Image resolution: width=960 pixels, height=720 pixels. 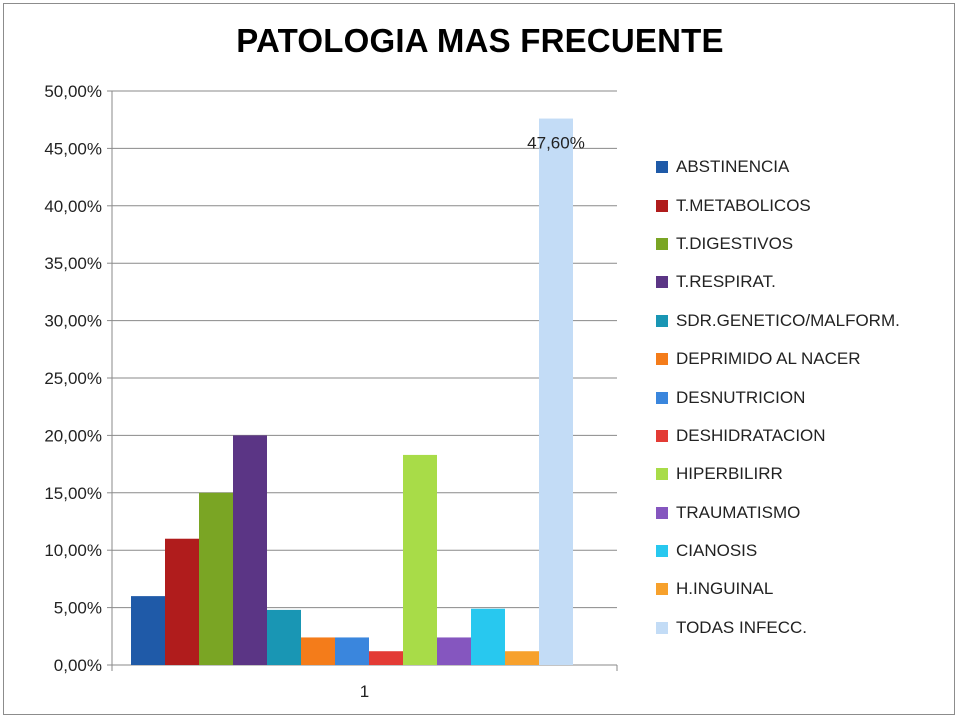 I want to click on y-tick-label: 20,00%, so click(x=73, y=435).